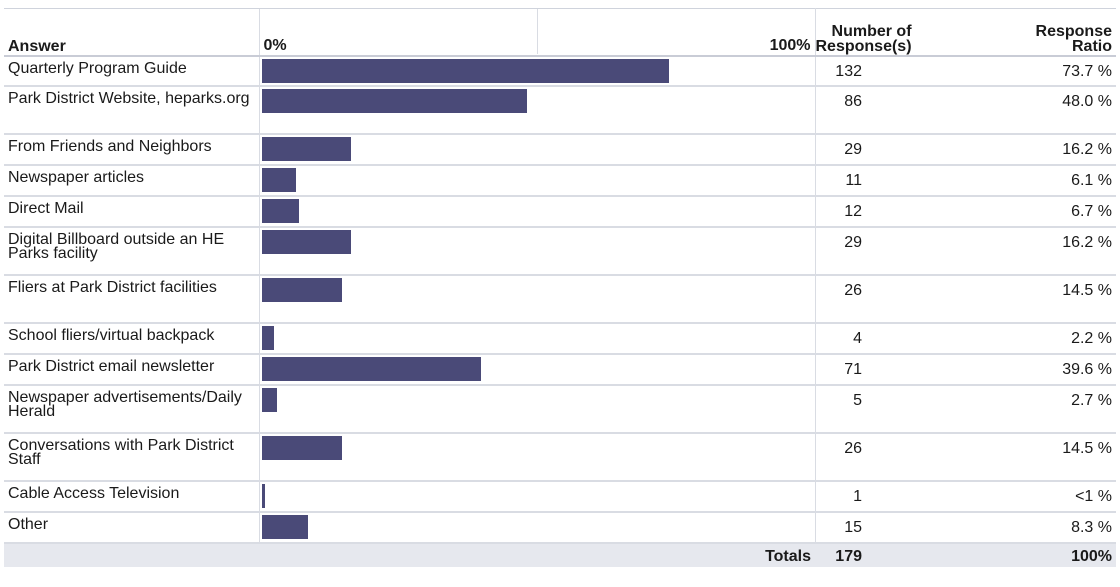 This screenshot has height=587, width=1120. Describe the element at coordinates (131, 150) in the screenshot. I see `answer-label: From Friends and Neighbors` at that location.